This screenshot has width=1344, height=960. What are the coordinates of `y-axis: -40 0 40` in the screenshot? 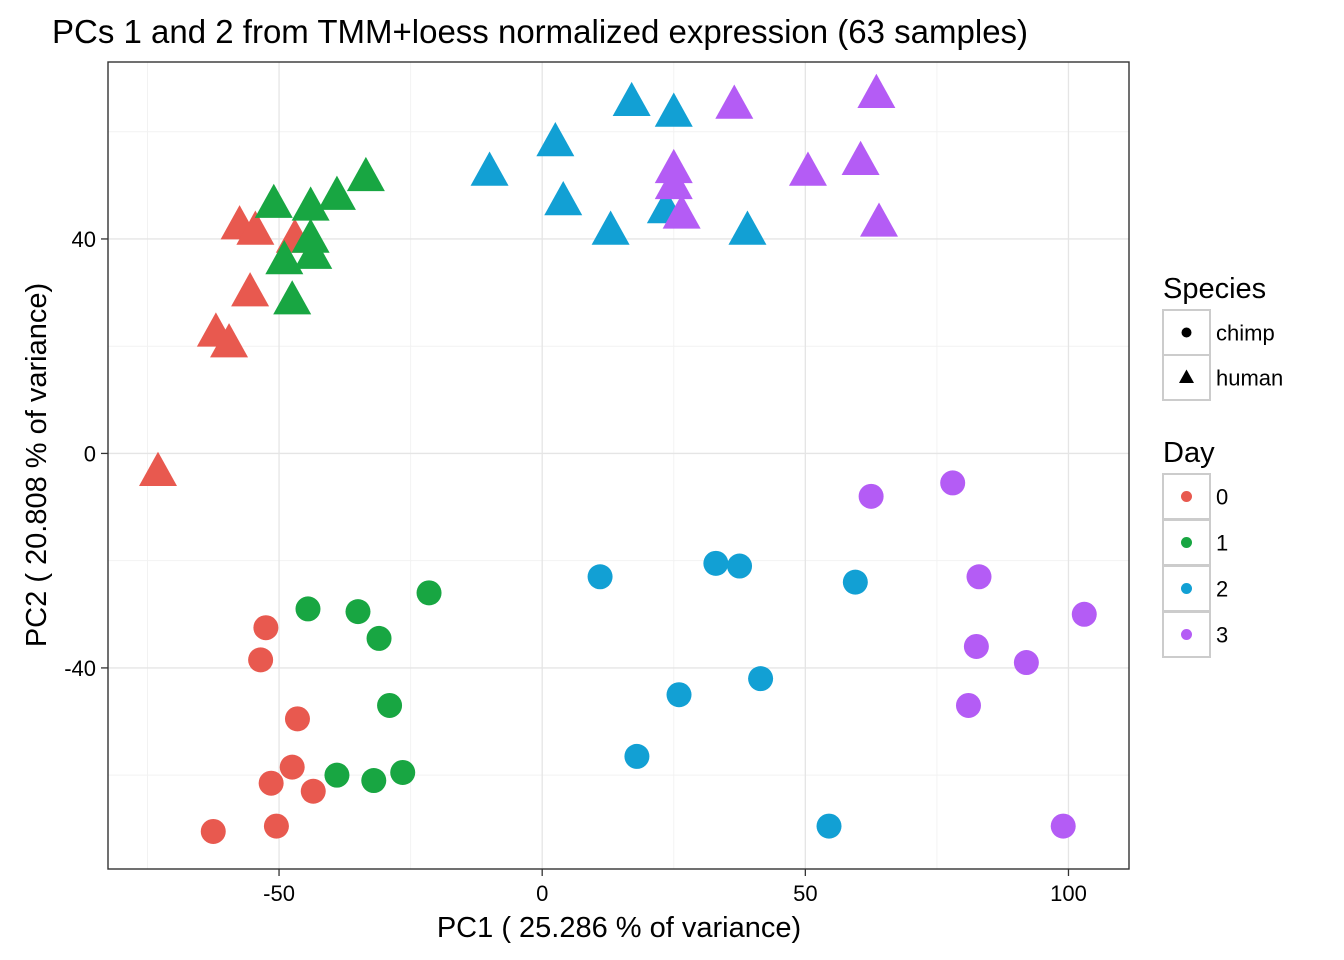 It's located at (86, 454).